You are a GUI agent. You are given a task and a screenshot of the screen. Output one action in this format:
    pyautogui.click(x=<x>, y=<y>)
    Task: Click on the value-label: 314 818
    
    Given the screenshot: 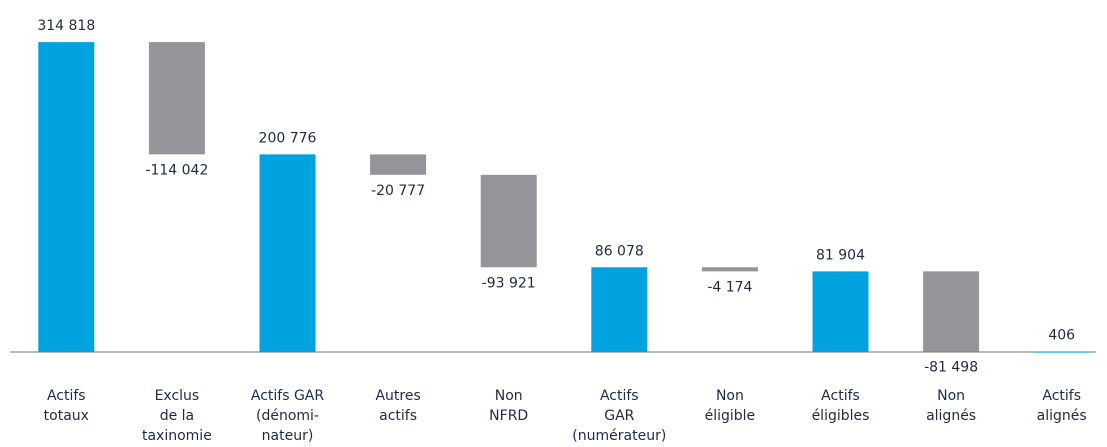 What is the action you would take?
    pyautogui.click(x=66, y=26)
    